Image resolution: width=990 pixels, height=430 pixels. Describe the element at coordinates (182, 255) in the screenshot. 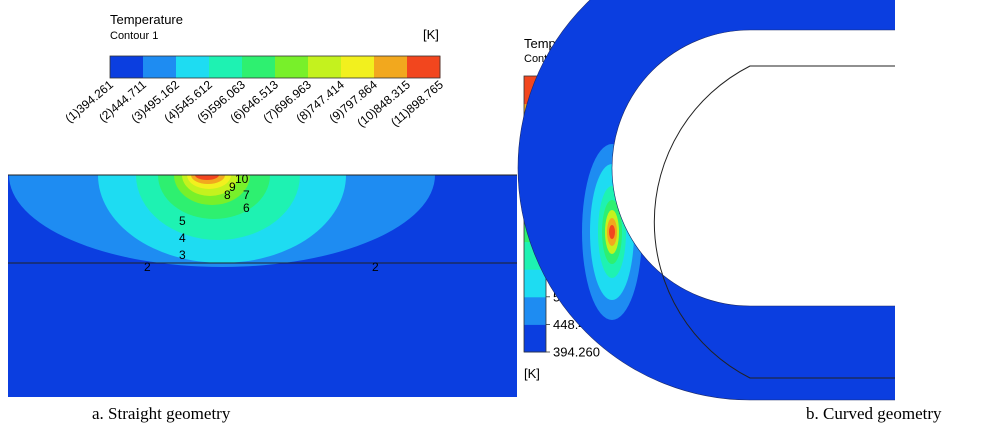

I see `left-contour-label: 3` at that location.